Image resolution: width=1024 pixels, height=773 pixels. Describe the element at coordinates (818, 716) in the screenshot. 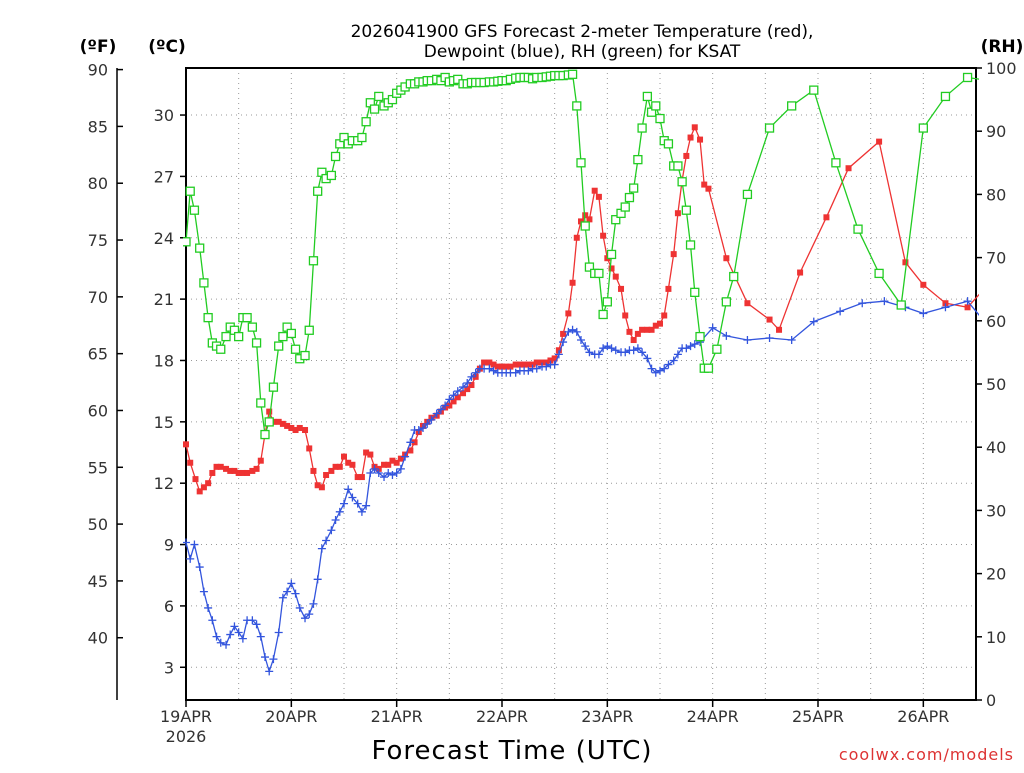

I see `x-tick-label: 25APR` at that location.